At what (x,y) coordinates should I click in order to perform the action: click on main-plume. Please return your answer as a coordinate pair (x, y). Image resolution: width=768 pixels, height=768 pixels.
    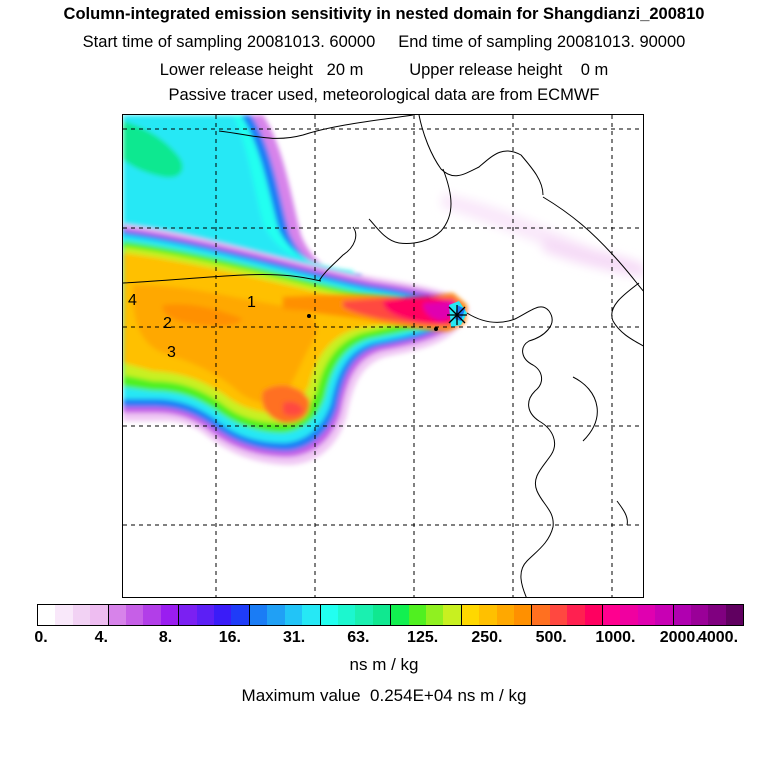
    Looking at the image, I should click on (296, 344).